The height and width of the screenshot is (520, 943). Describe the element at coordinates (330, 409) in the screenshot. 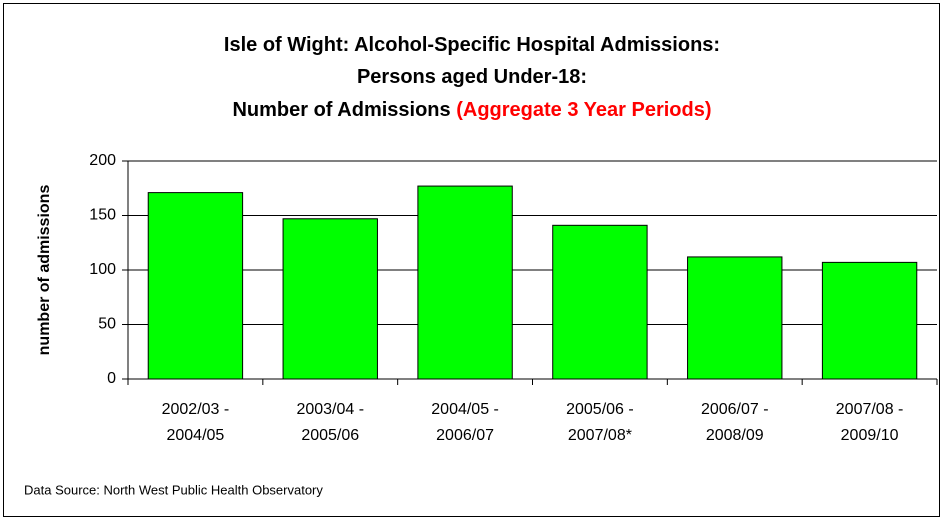

I see `x-tick-label: 2003/04 -` at that location.